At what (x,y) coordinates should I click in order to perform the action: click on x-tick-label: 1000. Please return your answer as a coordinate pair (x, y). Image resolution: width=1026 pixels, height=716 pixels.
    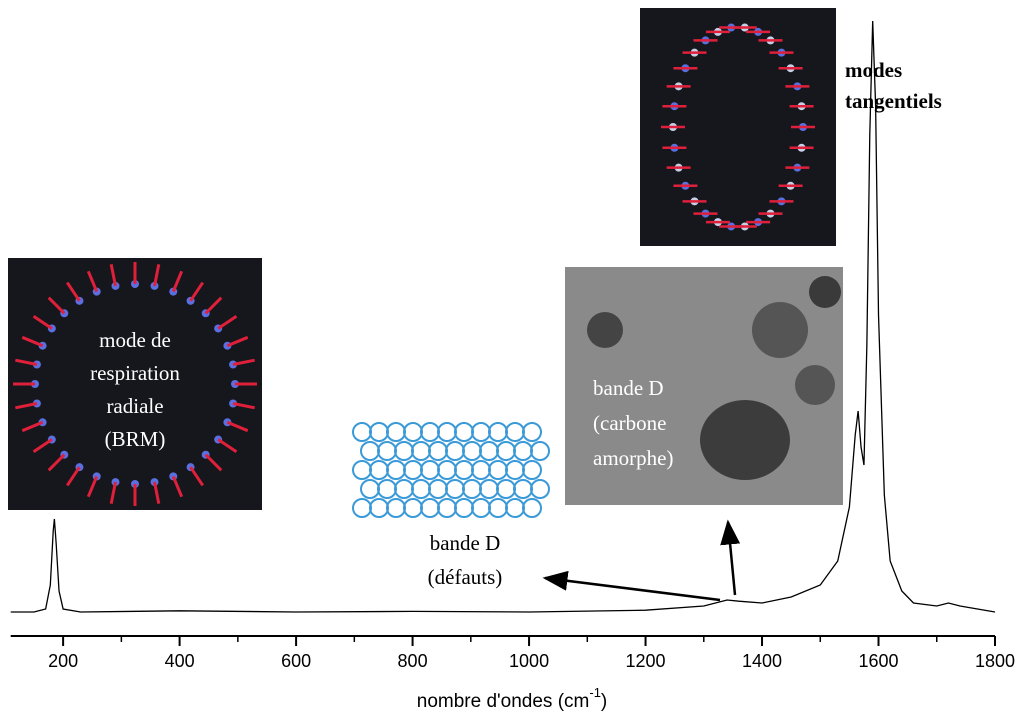
    Looking at the image, I should click on (529, 661).